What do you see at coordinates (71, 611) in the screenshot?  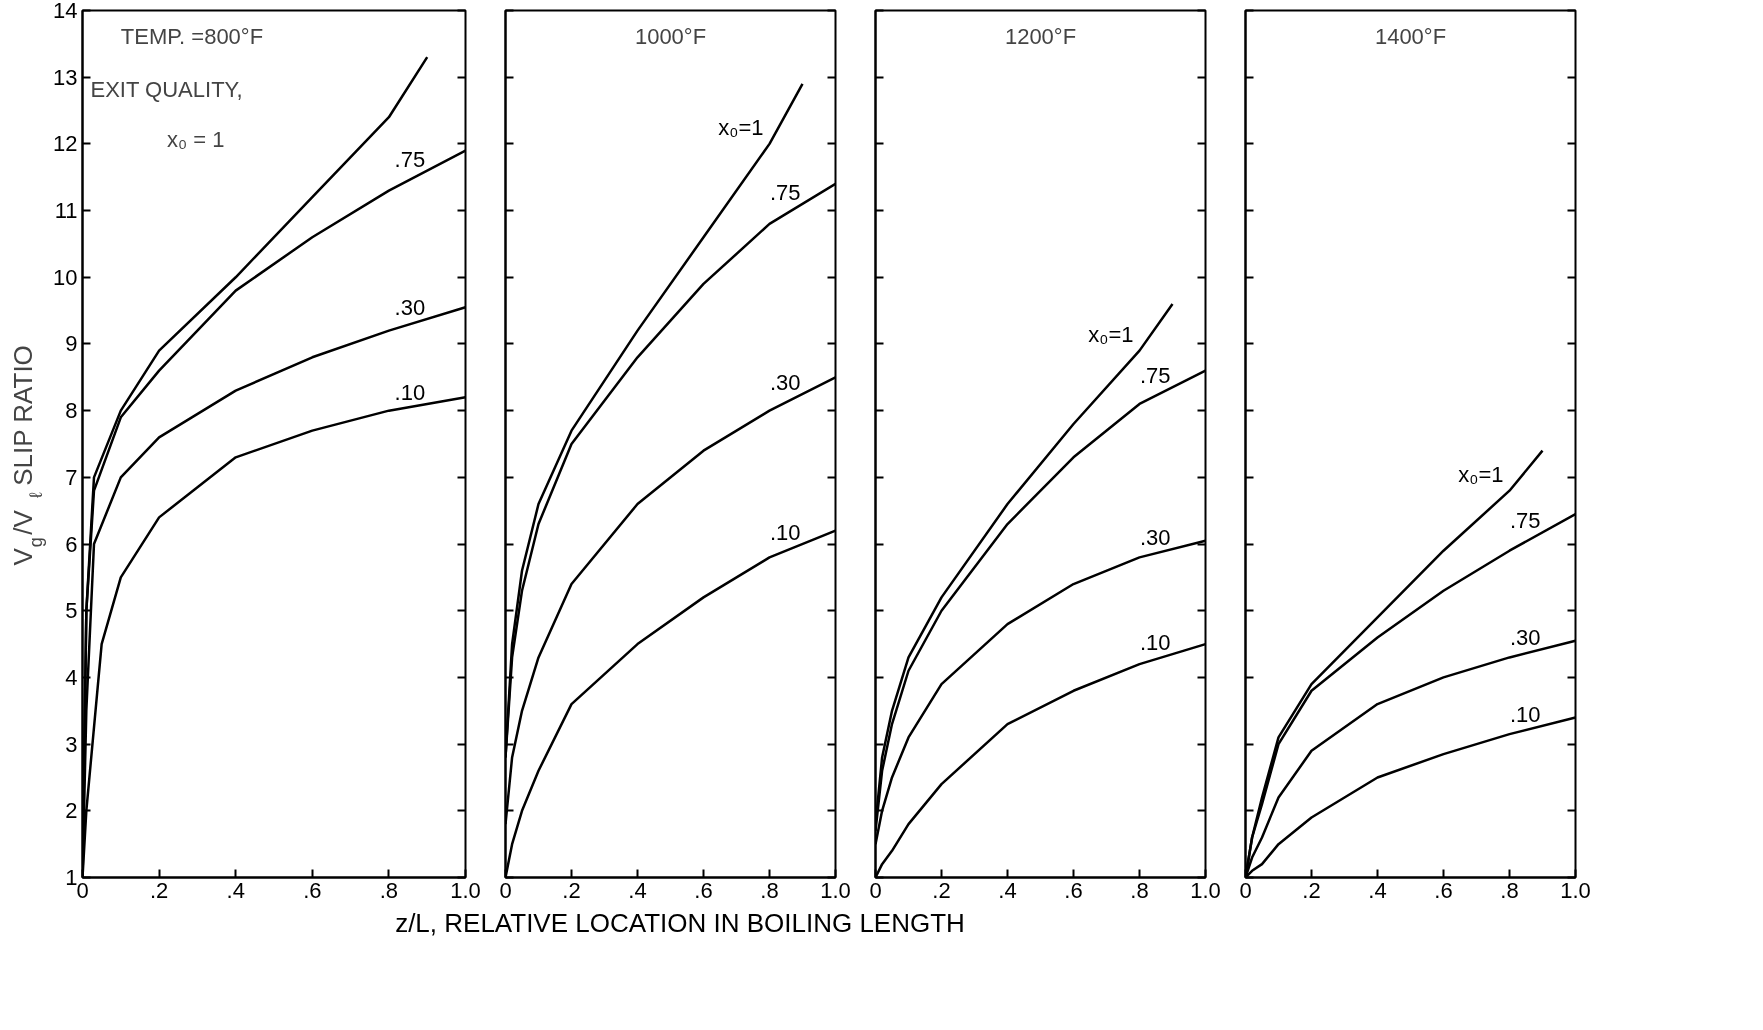 I see `y-tick-label: 5` at bounding box center [71, 611].